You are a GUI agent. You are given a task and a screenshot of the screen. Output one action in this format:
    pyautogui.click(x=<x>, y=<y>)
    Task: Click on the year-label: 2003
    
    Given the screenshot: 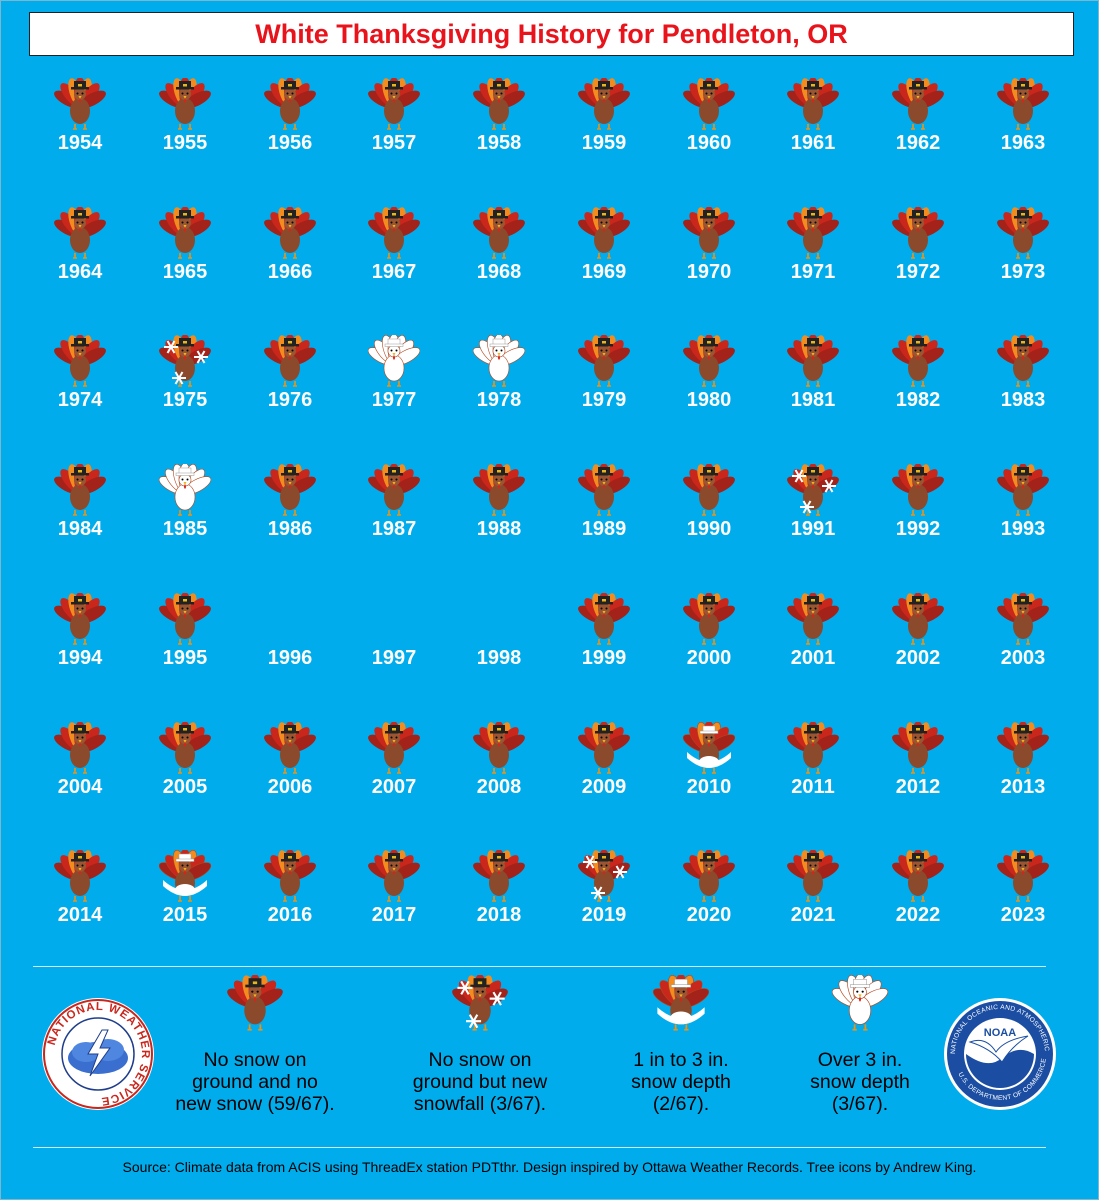 What is the action you would take?
    pyautogui.click(x=1023, y=658)
    